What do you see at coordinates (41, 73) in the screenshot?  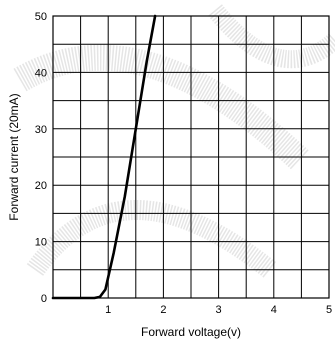 I see `y-tick-label: 40` at bounding box center [41, 73].